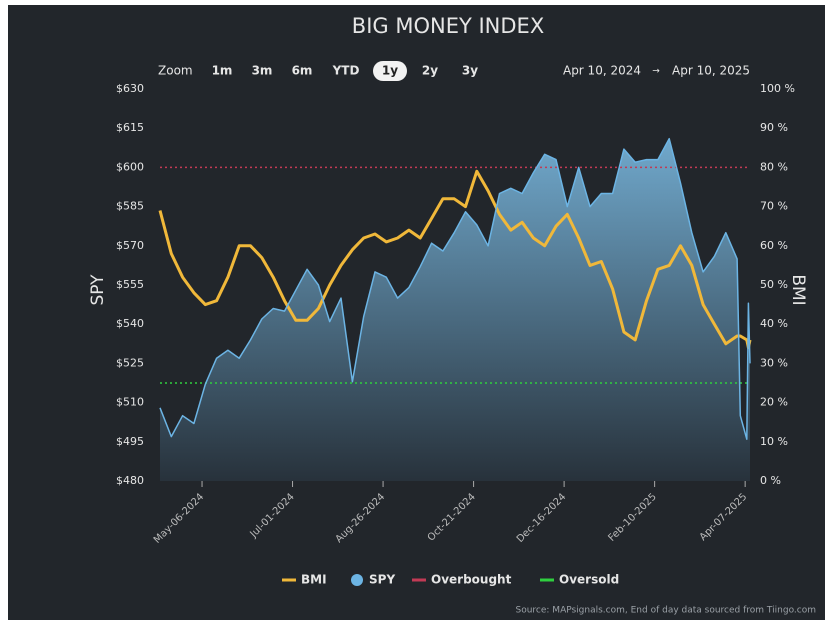 Image resolution: width=833 pixels, height=629 pixels. What do you see at coordinates (130, 245) in the screenshot?
I see `y-tick-label: $570` at bounding box center [130, 245].